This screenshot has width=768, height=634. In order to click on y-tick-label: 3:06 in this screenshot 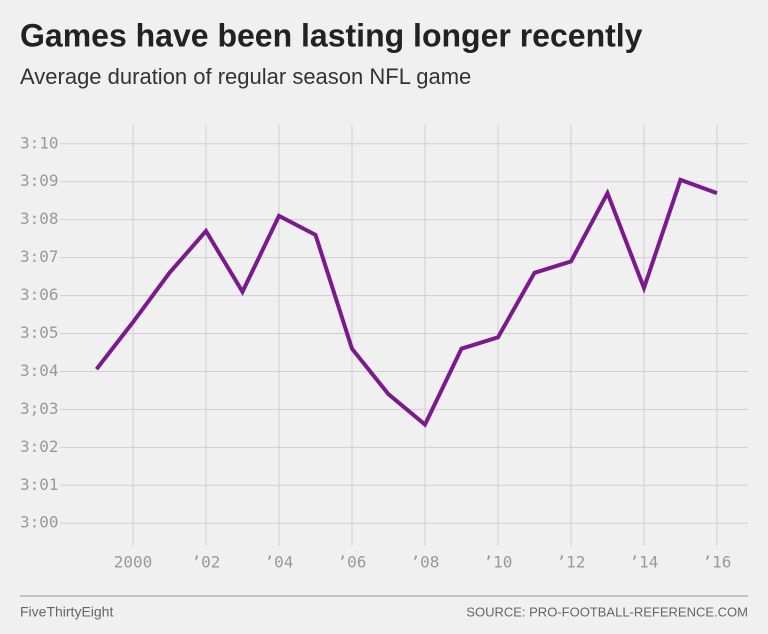, I will do `click(39, 294)`.